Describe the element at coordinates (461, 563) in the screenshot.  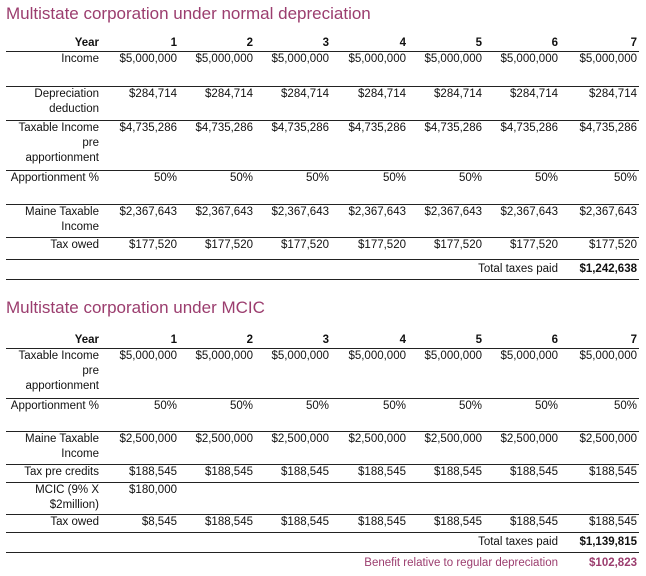
I see `benefit-label: Benefit relative to regular depreciation` at that location.